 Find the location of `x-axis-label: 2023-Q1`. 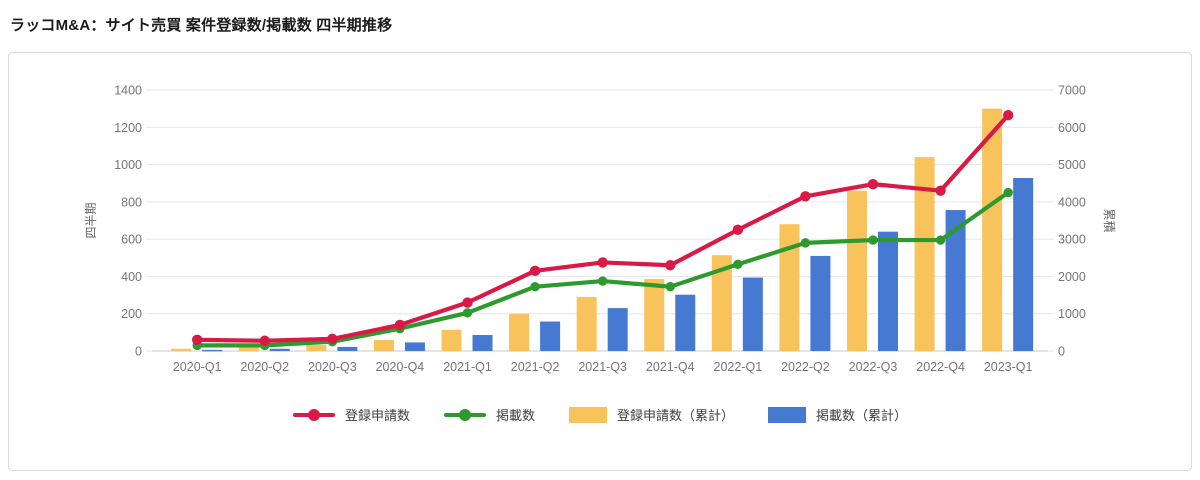

x-axis-label: 2023-Q1 is located at coordinates (1008, 367).